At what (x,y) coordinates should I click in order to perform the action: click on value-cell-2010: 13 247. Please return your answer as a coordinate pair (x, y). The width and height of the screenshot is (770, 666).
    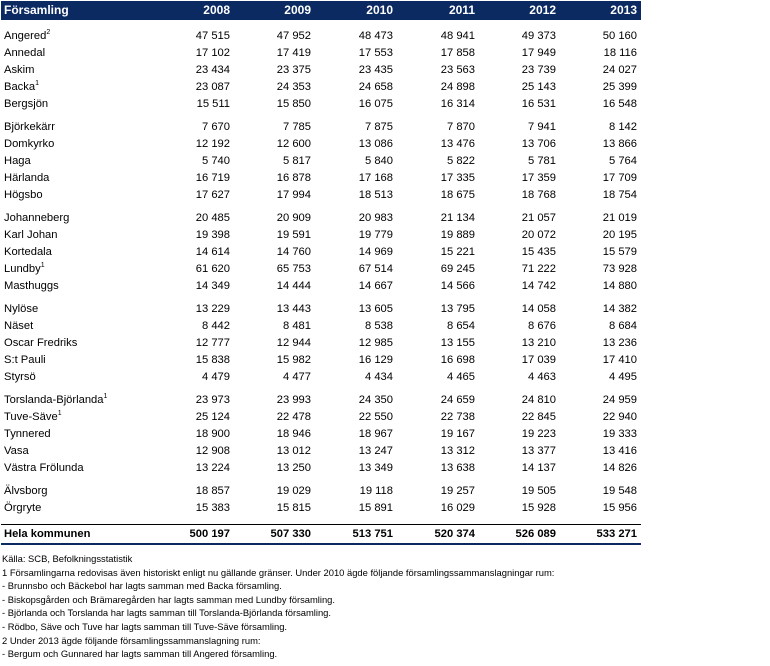
    Looking at the image, I should click on (375, 451).